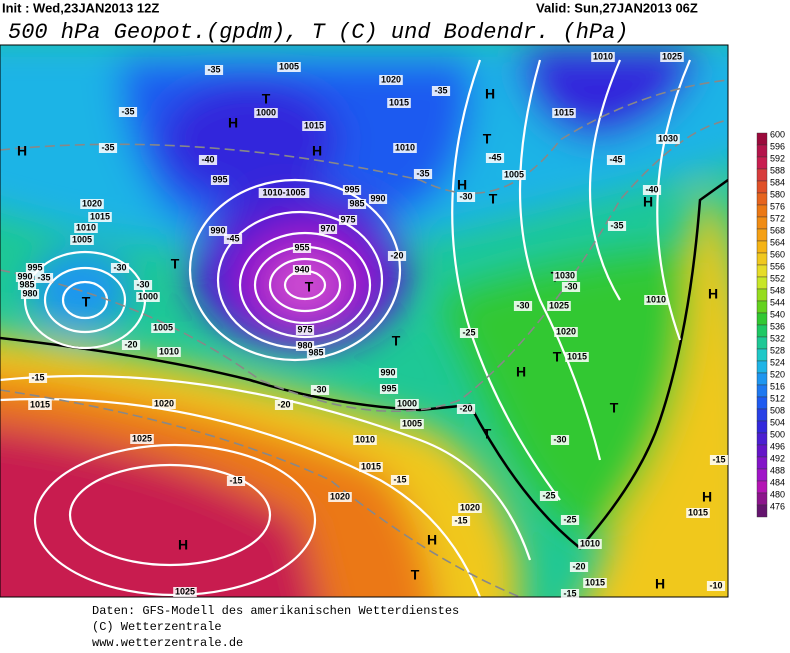  I want to click on contour-label: -25, so click(468, 332).